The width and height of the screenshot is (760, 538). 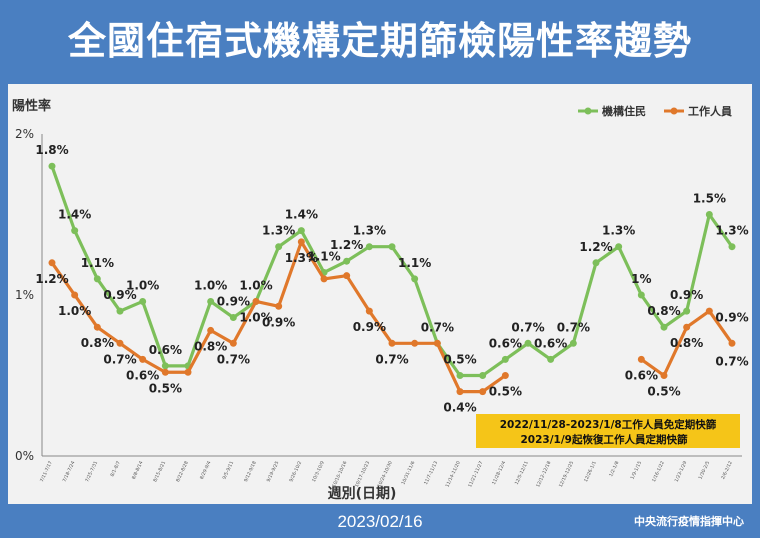 I want to click on x-tick-label: 1/9-1/15, so click(x=637, y=470).